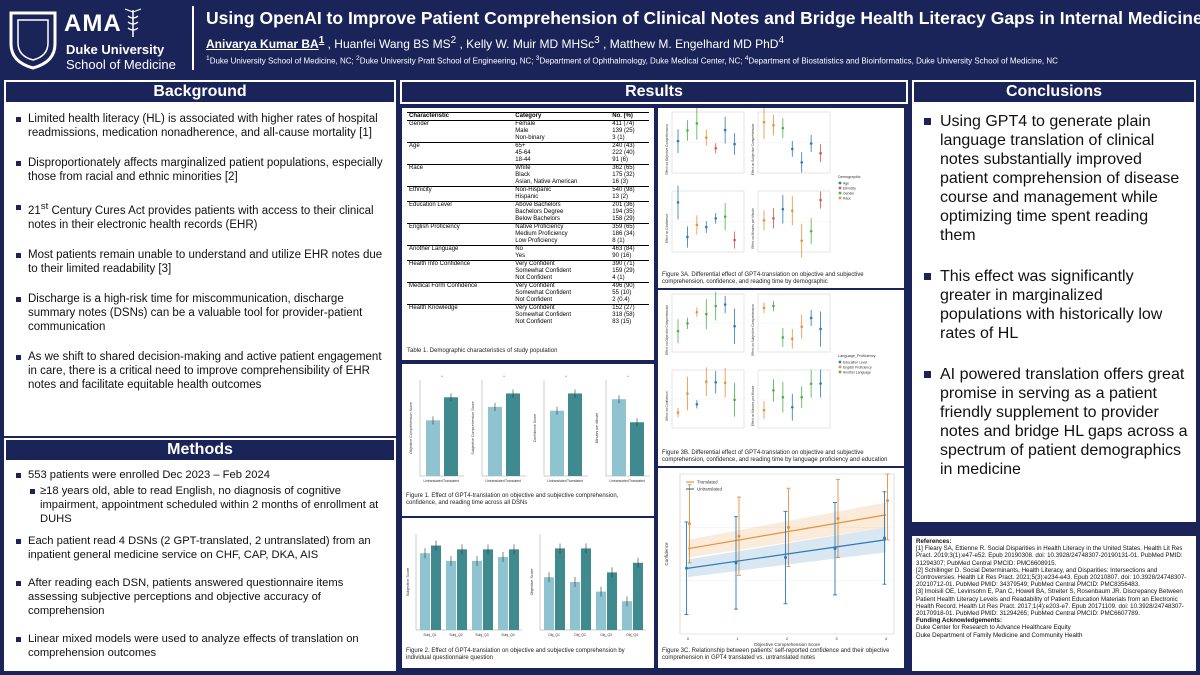 The image size is (1200, 675). I want to click on table-cell: Low Proficiency, so click(536, 241).